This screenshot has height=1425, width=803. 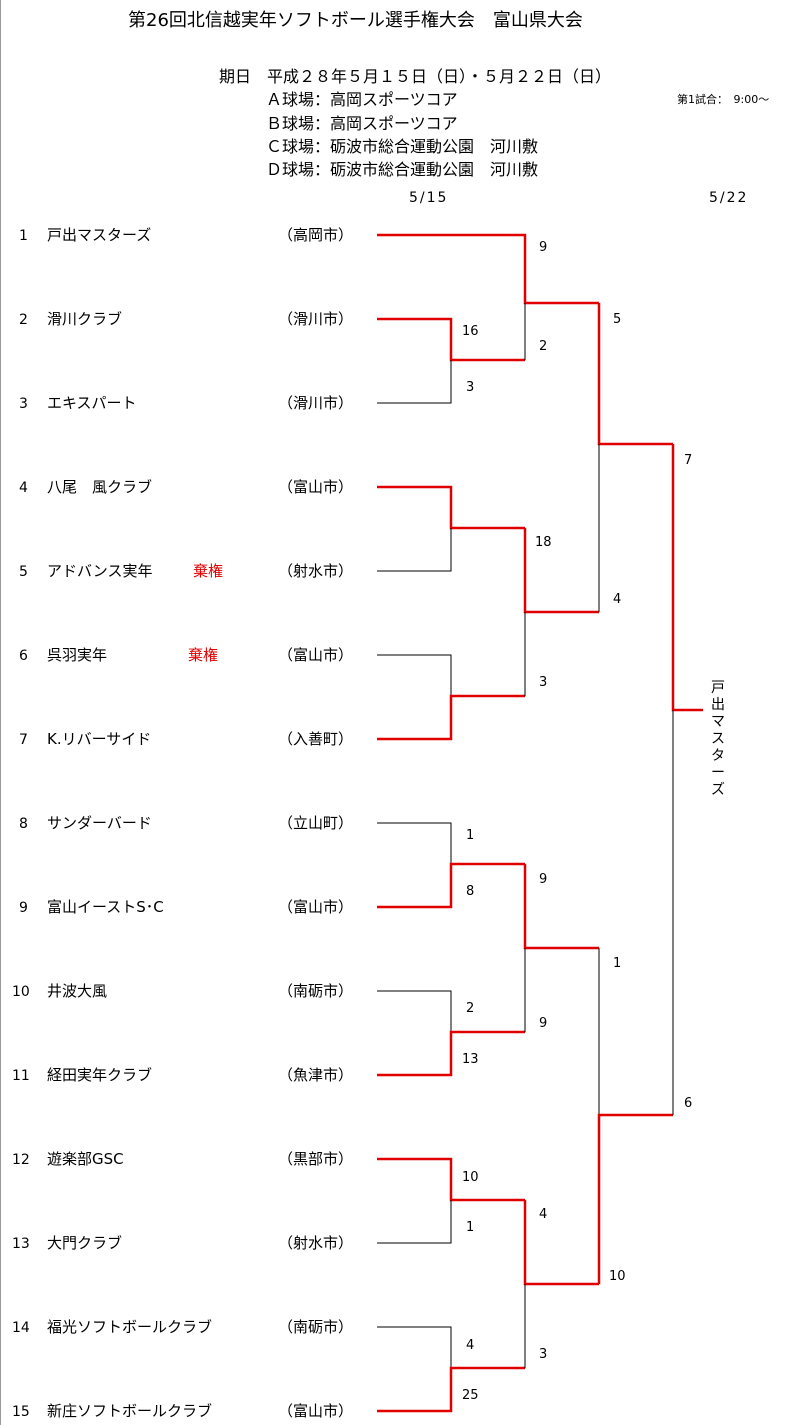 What do you see at coordinates (105, 907) in the screenshot?
I see `team-name: 富山イーストS･C` at bounding box center [105, 907].